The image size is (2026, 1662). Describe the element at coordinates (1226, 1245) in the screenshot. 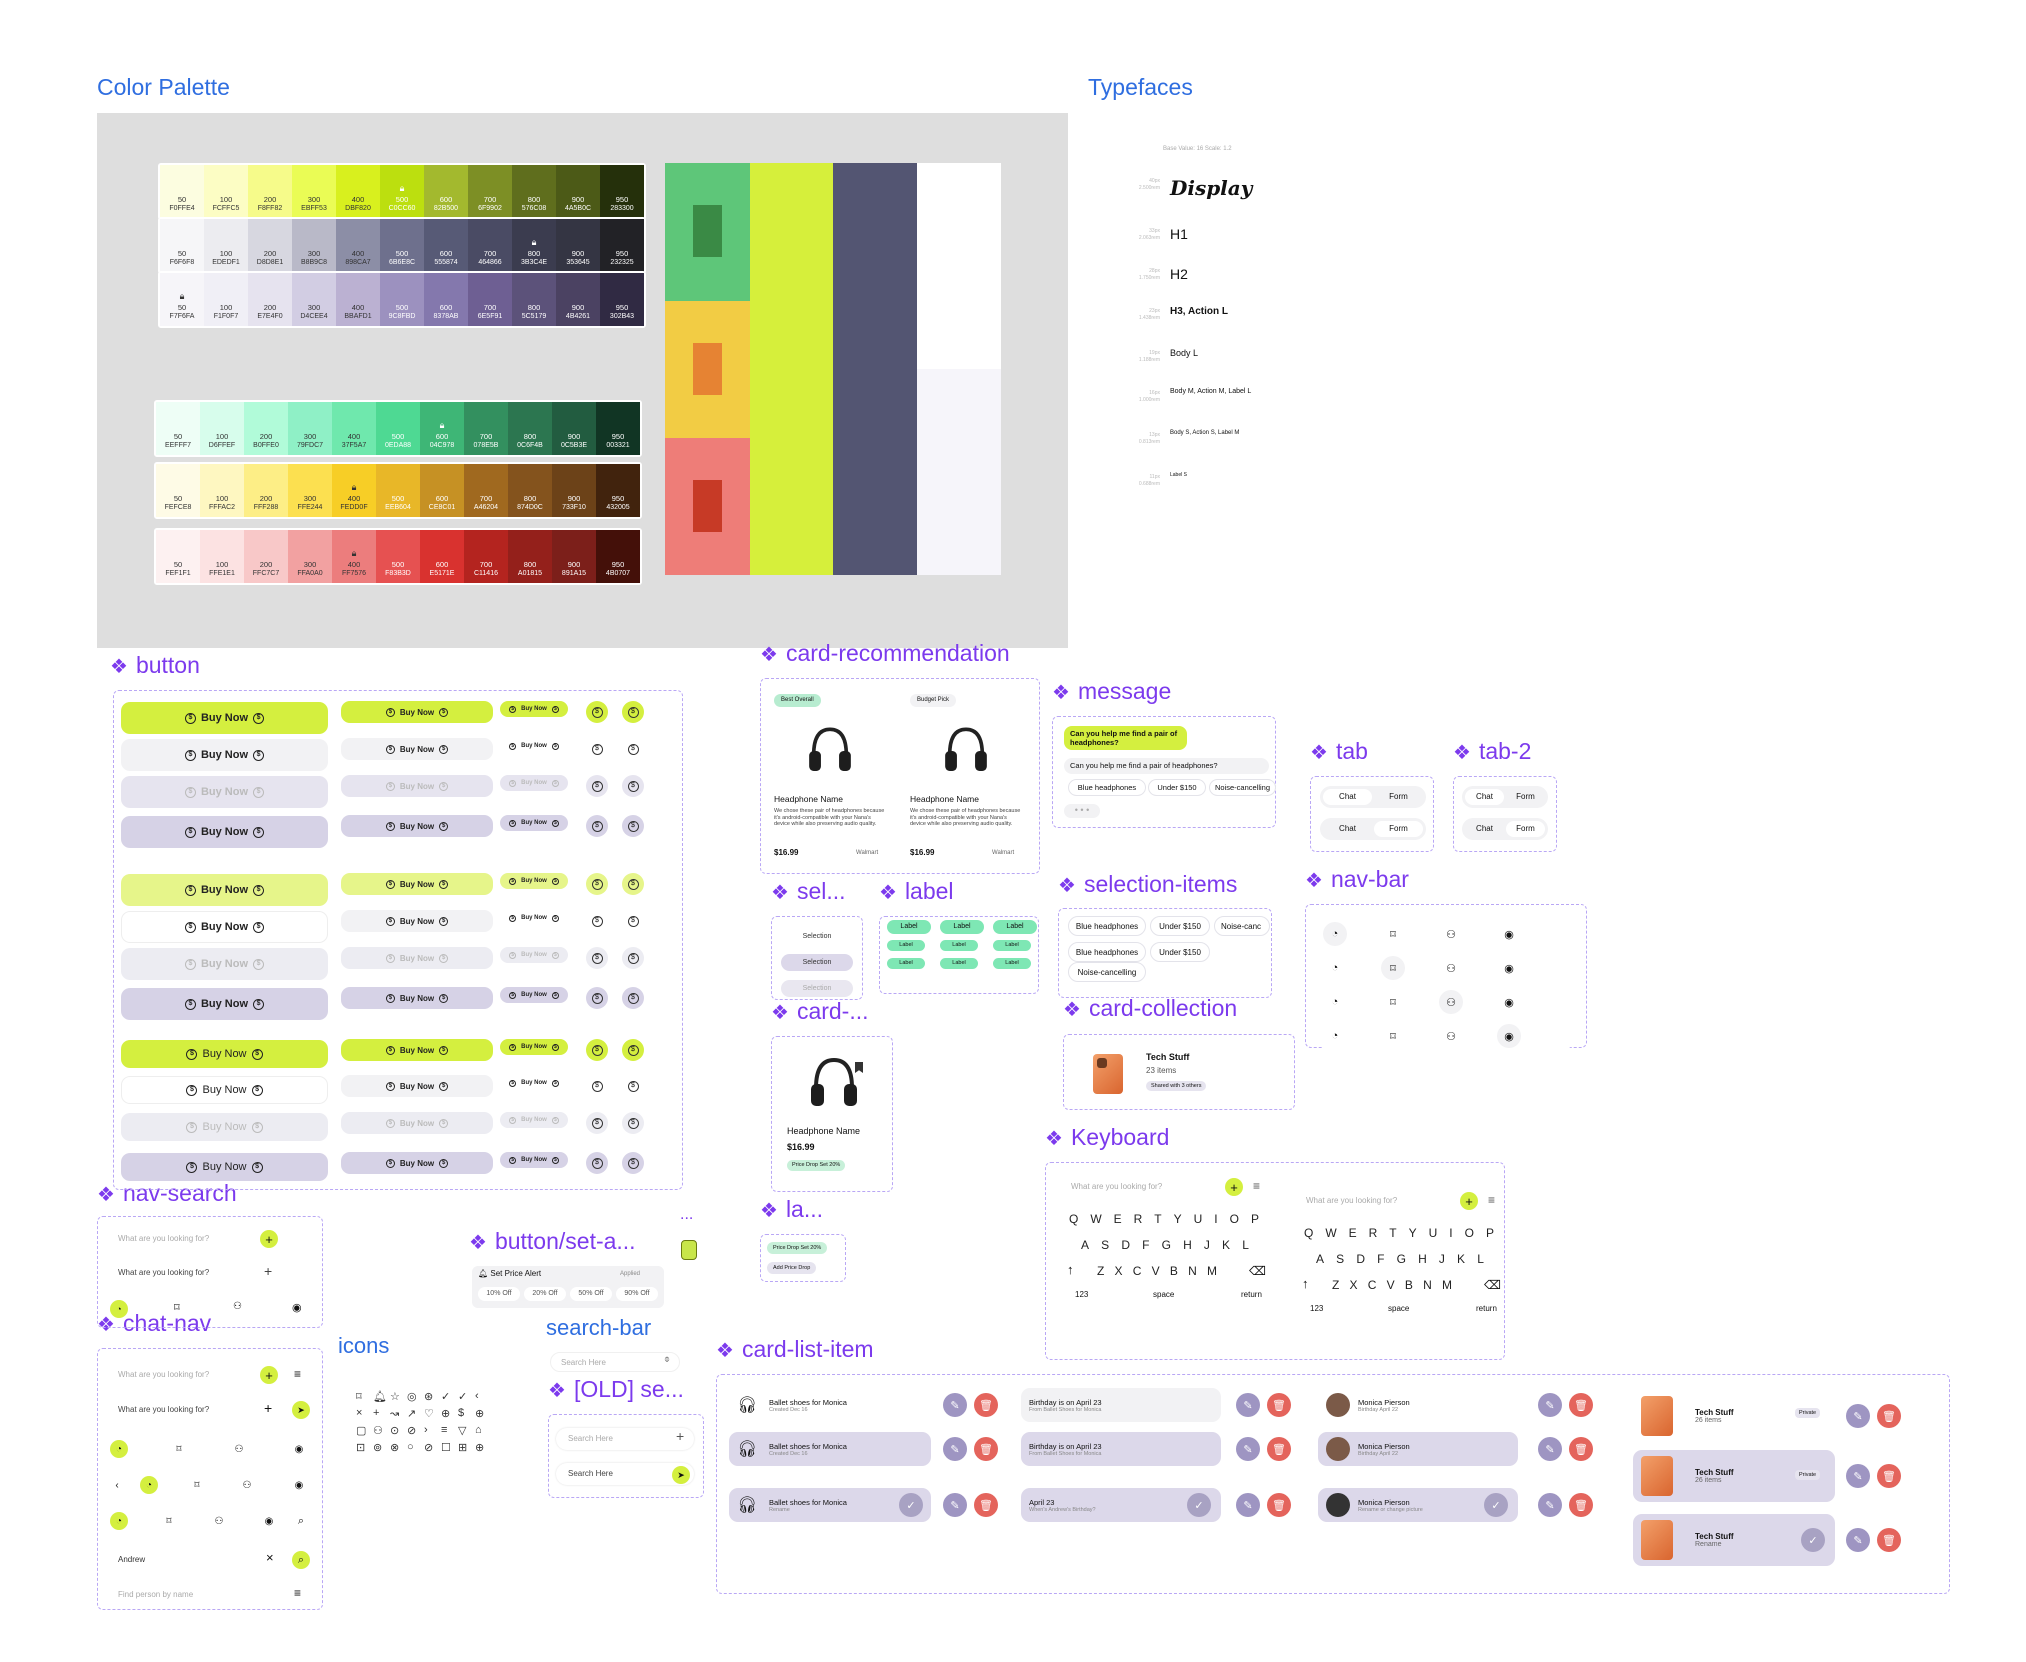

I see `key: K` at that location.